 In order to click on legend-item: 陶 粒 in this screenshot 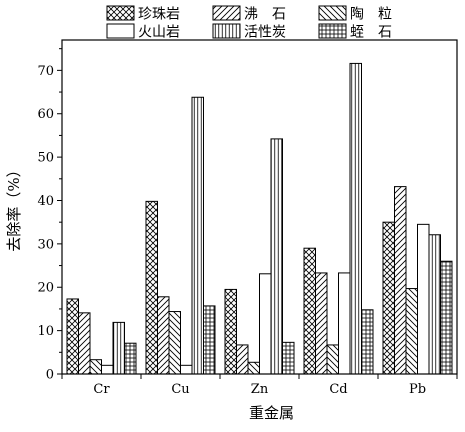, I will do `click(355, 14)`.